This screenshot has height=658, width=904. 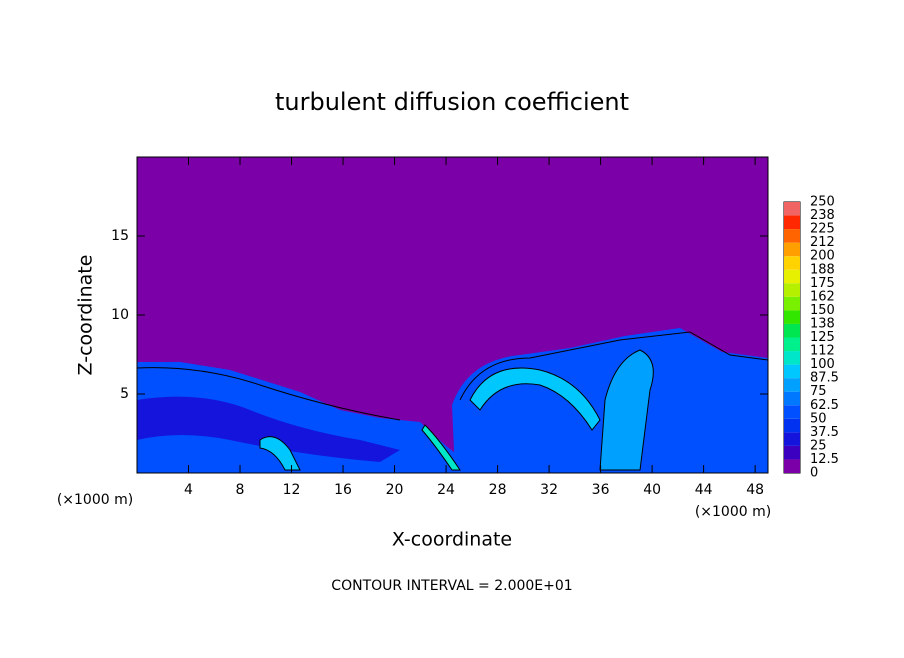 What do you see at coordinates (120, 236) in the screenshot?
I see `y-tick-label: 15` at bounding box center [120, 236].